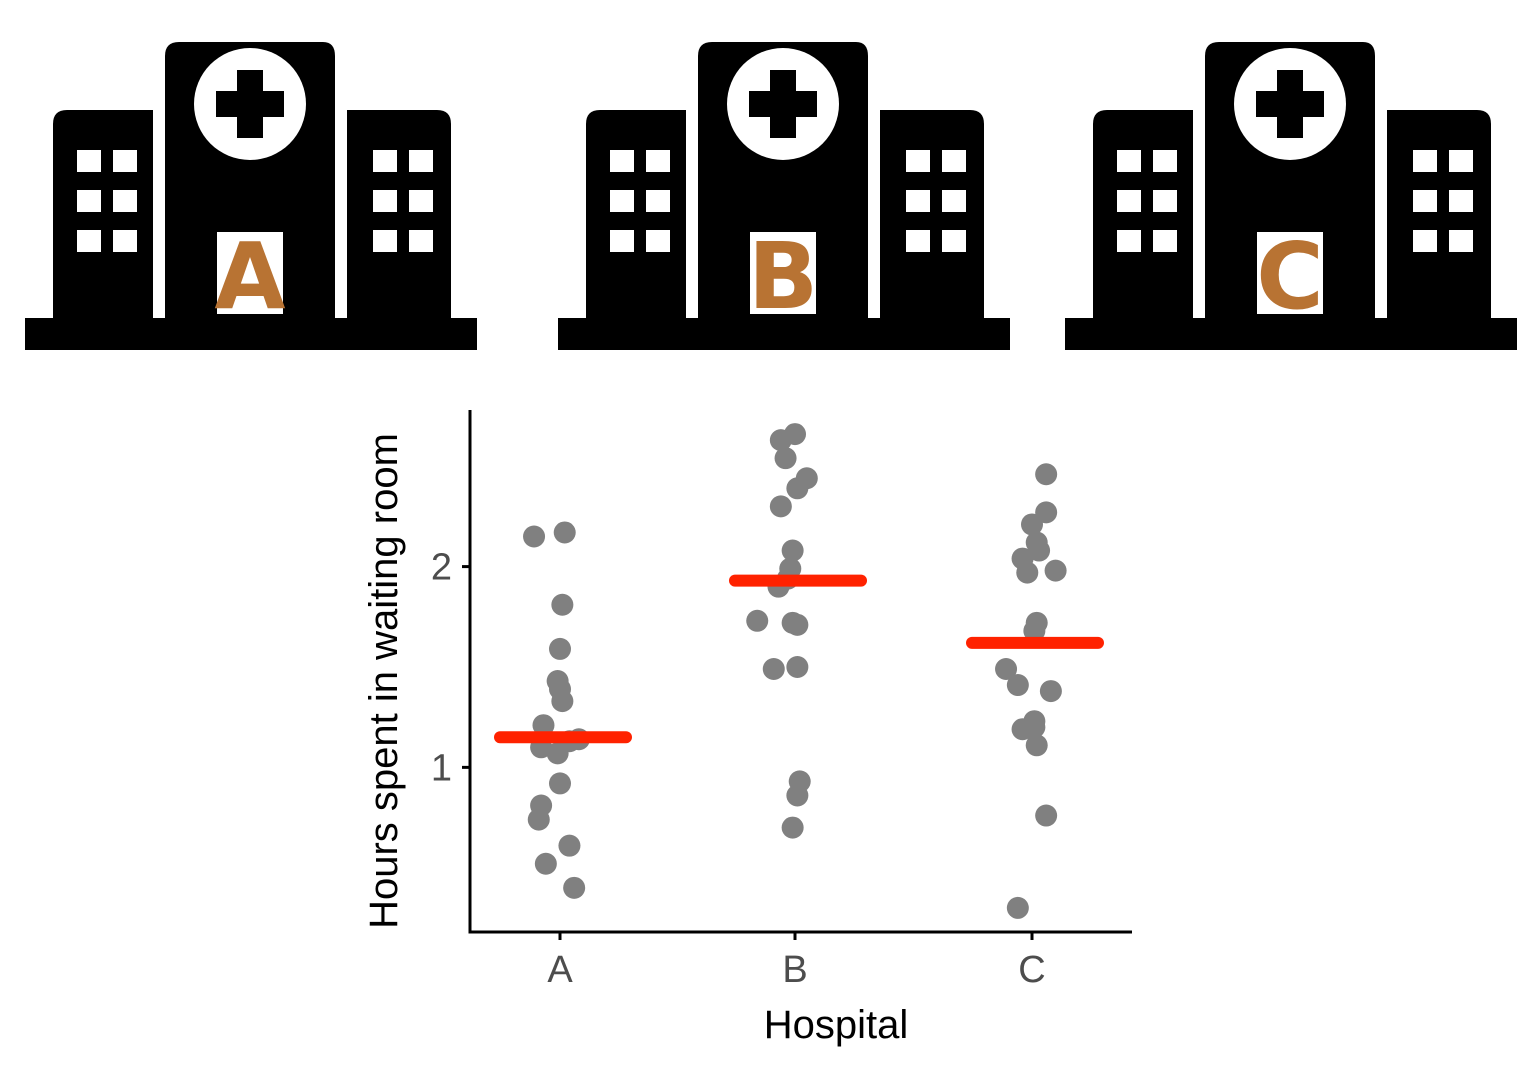 This screenshot has width=1540, height=1066. Describe the element at coordinates (450, 668) in the screenshot. I see `y-axis-ticks: 12` at that location.